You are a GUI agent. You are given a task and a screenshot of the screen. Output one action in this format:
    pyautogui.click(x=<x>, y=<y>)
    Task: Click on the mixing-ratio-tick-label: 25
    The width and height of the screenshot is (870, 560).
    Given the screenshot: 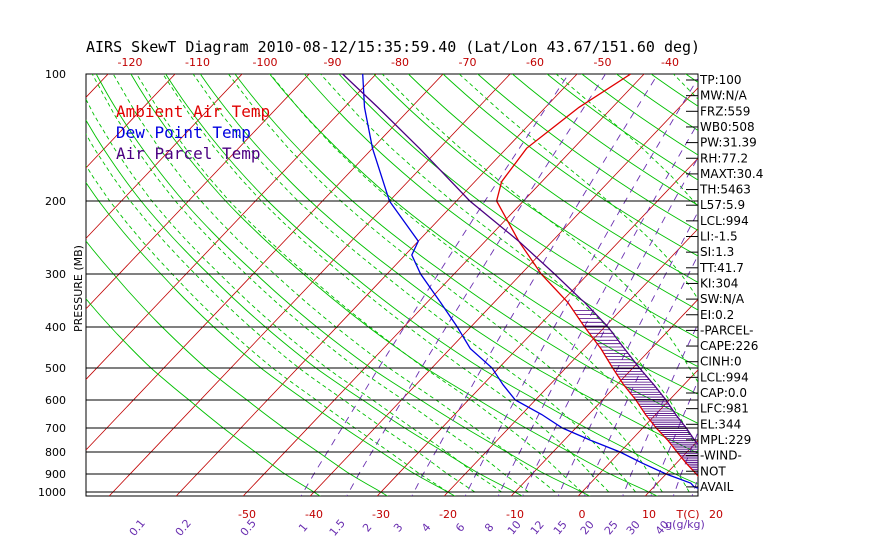 What is the action you would take?
    pyautogui.click(x=611, y=527)
    